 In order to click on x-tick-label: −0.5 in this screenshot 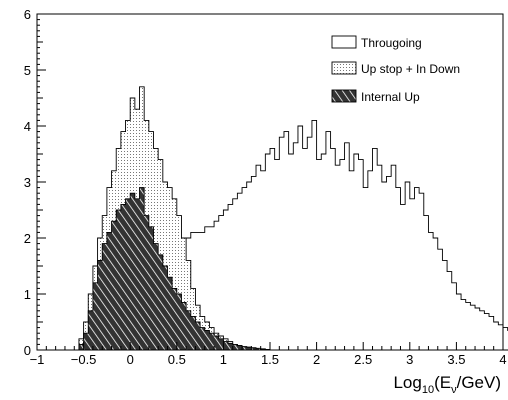, I will do `click(84, 359)`.